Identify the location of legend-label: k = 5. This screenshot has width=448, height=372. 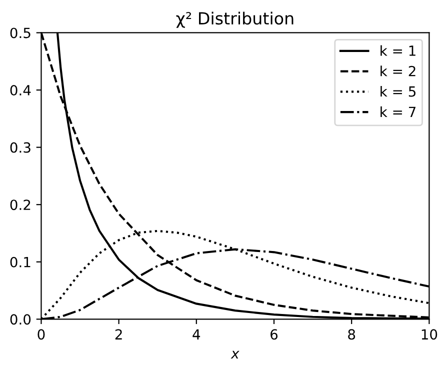
(398, 91).